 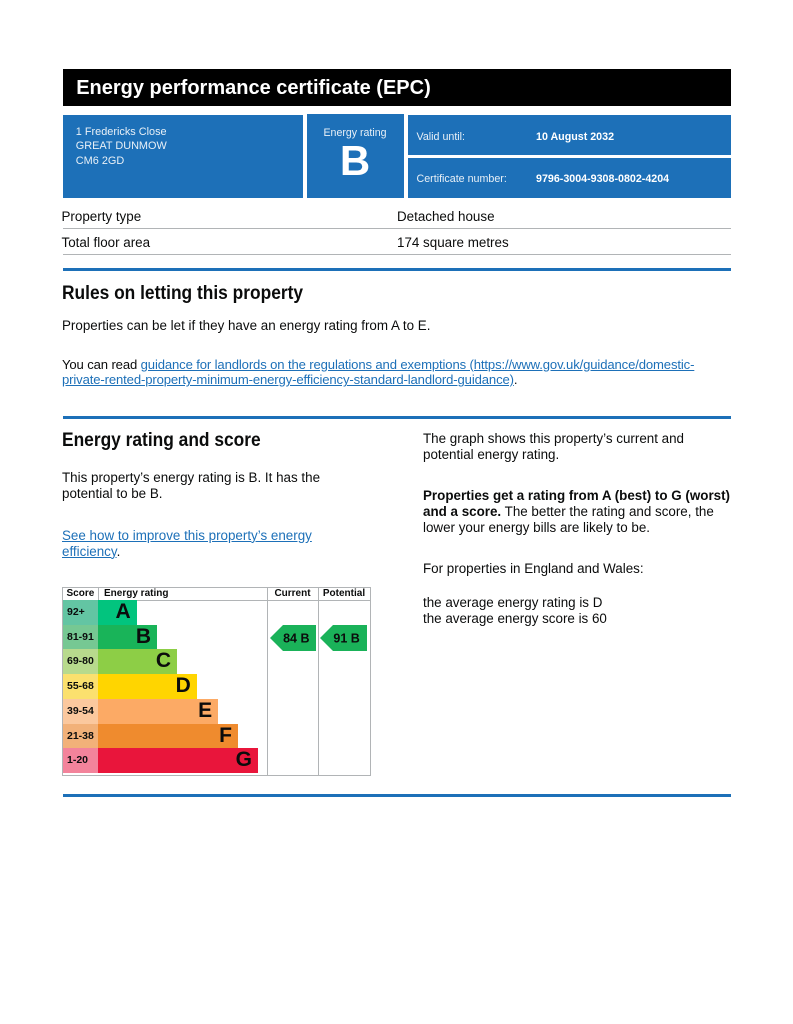 I want to click on svg-text: 91 B, so click(x=347, y=639).